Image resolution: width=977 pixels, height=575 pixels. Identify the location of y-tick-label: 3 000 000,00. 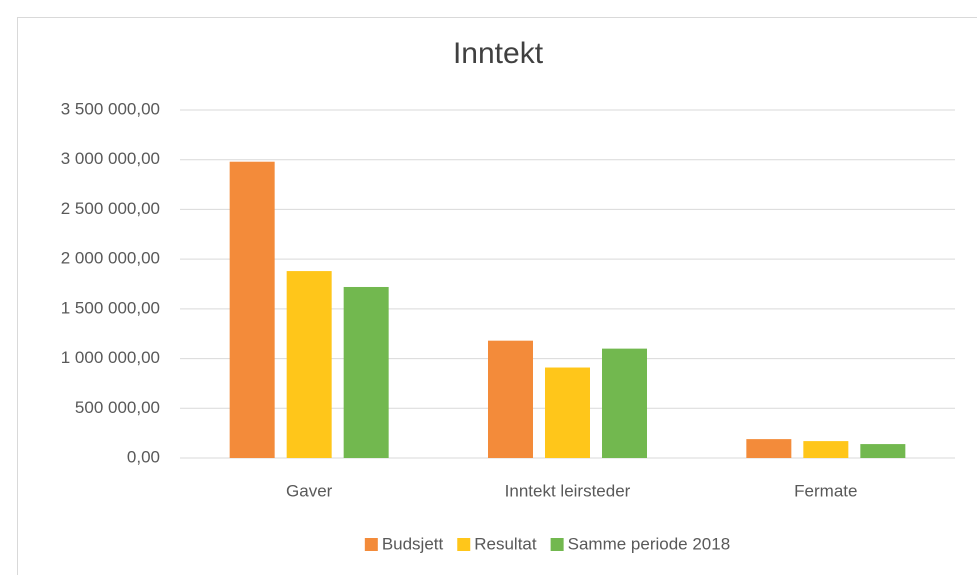
(110, 158).